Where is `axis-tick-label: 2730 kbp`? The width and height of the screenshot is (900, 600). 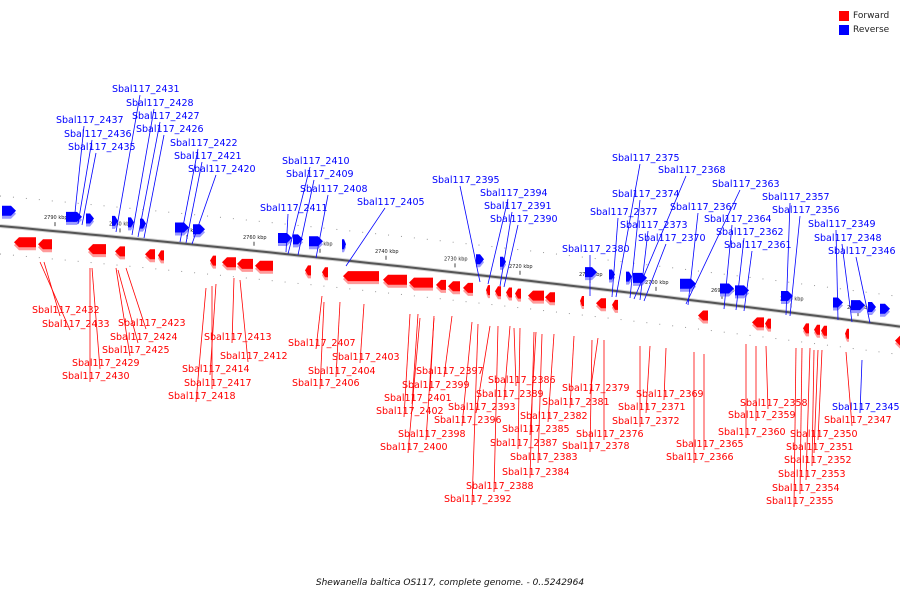 axis-tick-label: 2730 kbp is located at coordinates (456, 259).